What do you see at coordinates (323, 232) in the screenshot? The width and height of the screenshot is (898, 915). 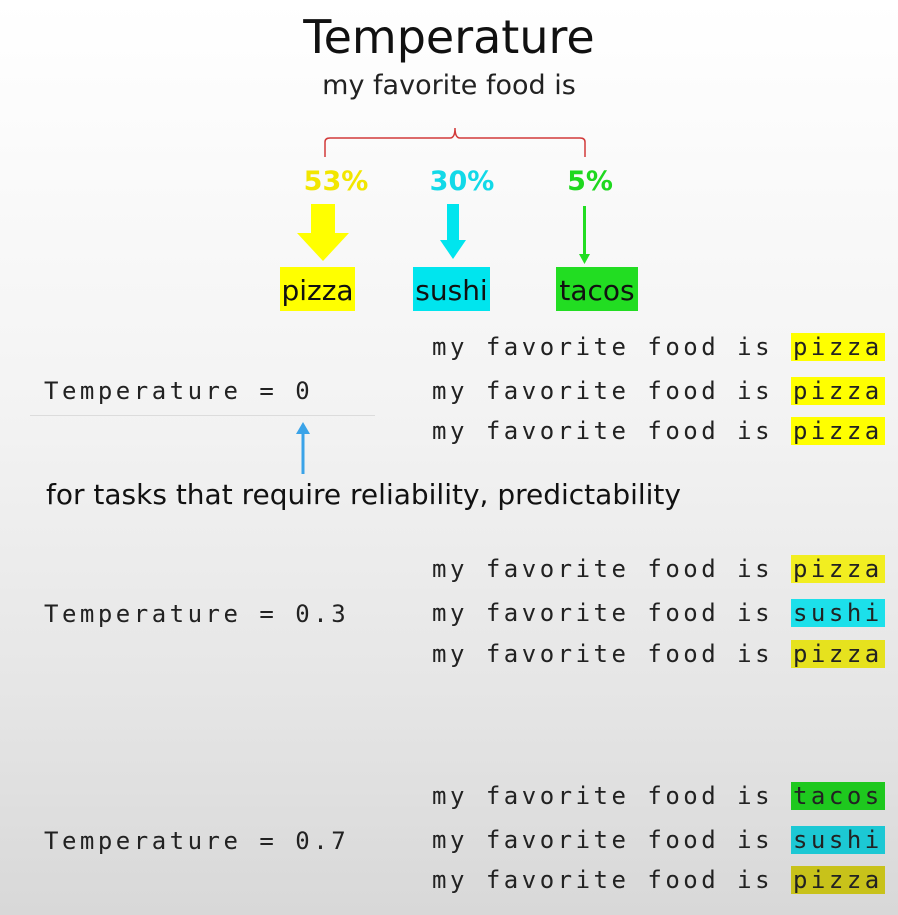 I see `arrow-pizza-icon` at bounding box center [323, 232].